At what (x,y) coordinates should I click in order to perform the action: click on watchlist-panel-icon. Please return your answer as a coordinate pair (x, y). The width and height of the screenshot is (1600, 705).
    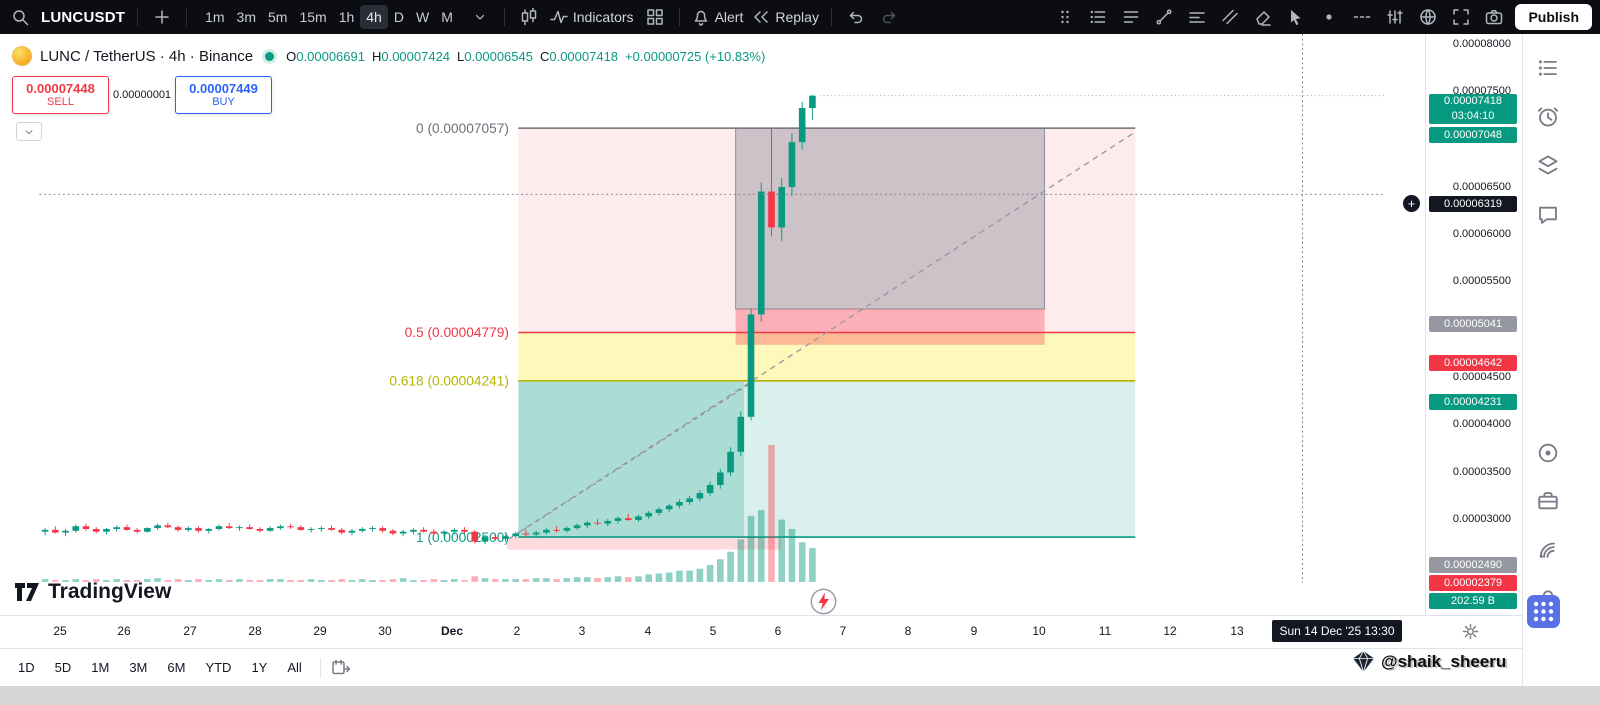
    Looking at the image, I should click on (1098, 17).